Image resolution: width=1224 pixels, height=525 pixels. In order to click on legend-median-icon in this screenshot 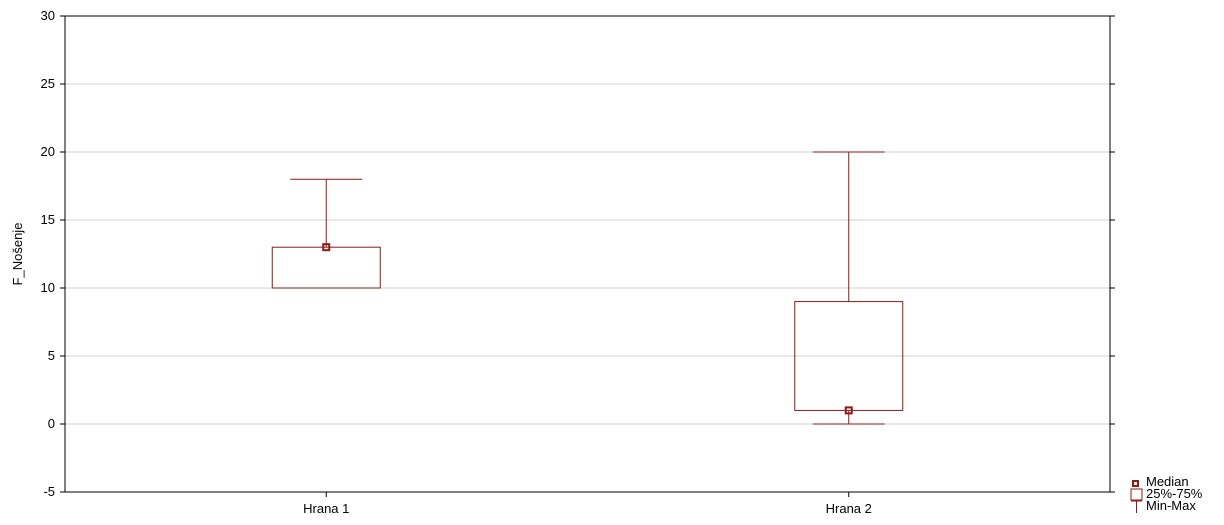, I will do `click(1135, 483)`.